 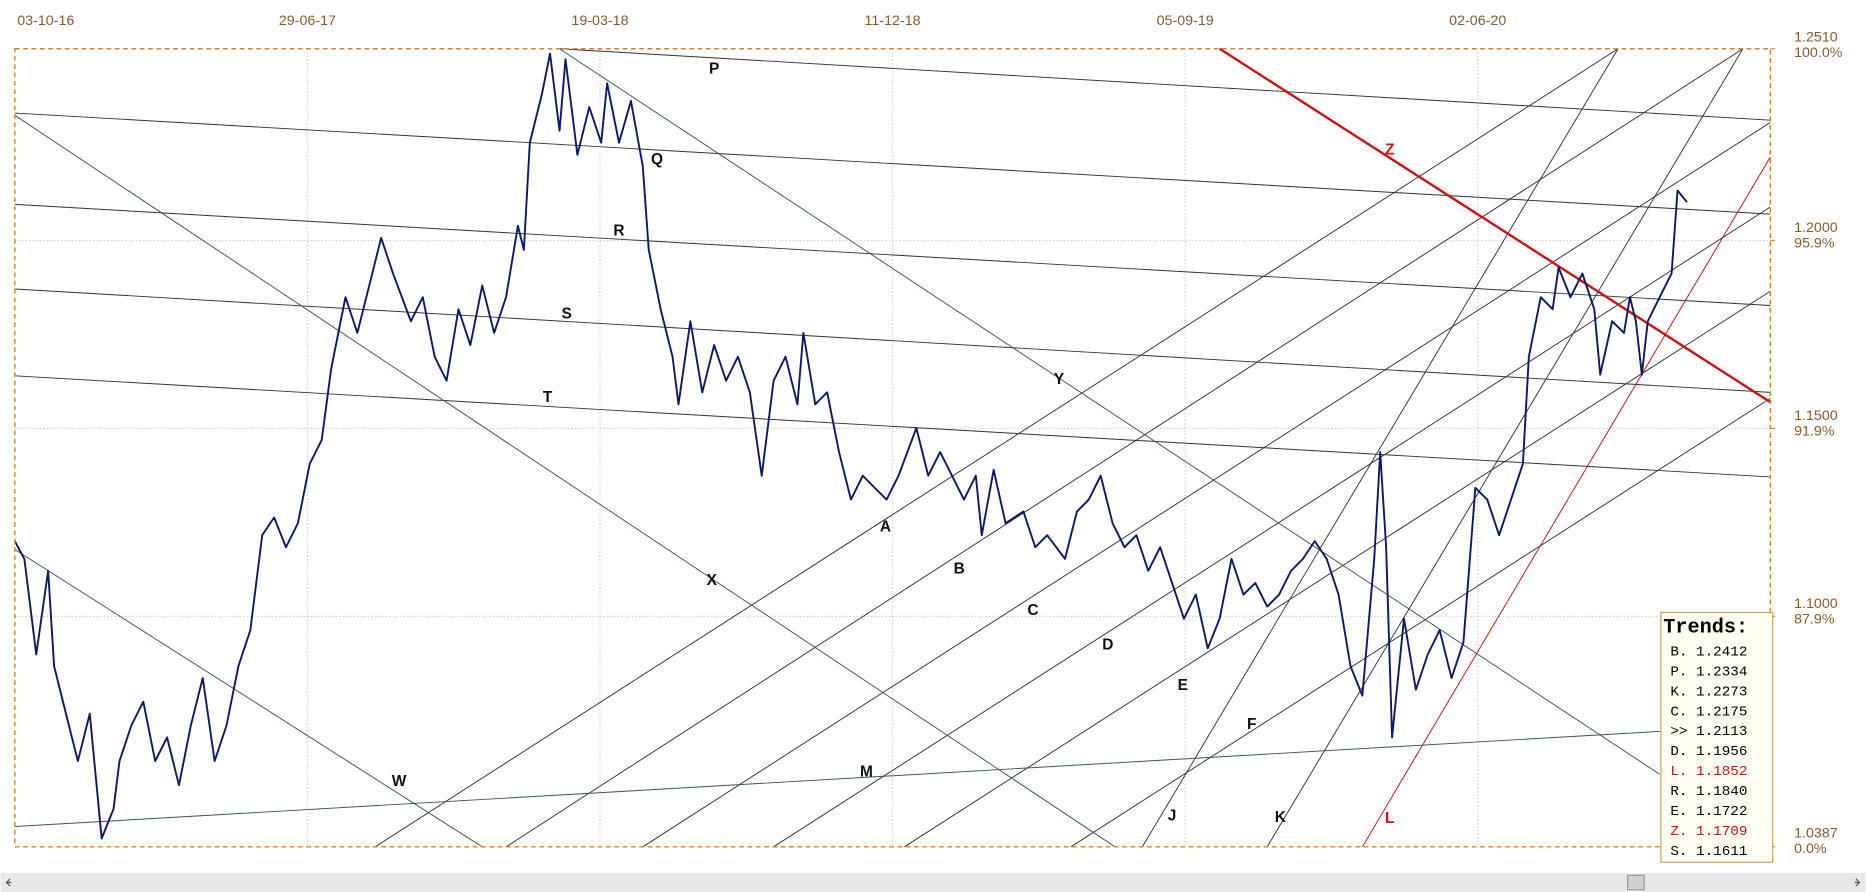 I want to click on trends-entry: D. 1.1956, so click(x=1708, y=752).